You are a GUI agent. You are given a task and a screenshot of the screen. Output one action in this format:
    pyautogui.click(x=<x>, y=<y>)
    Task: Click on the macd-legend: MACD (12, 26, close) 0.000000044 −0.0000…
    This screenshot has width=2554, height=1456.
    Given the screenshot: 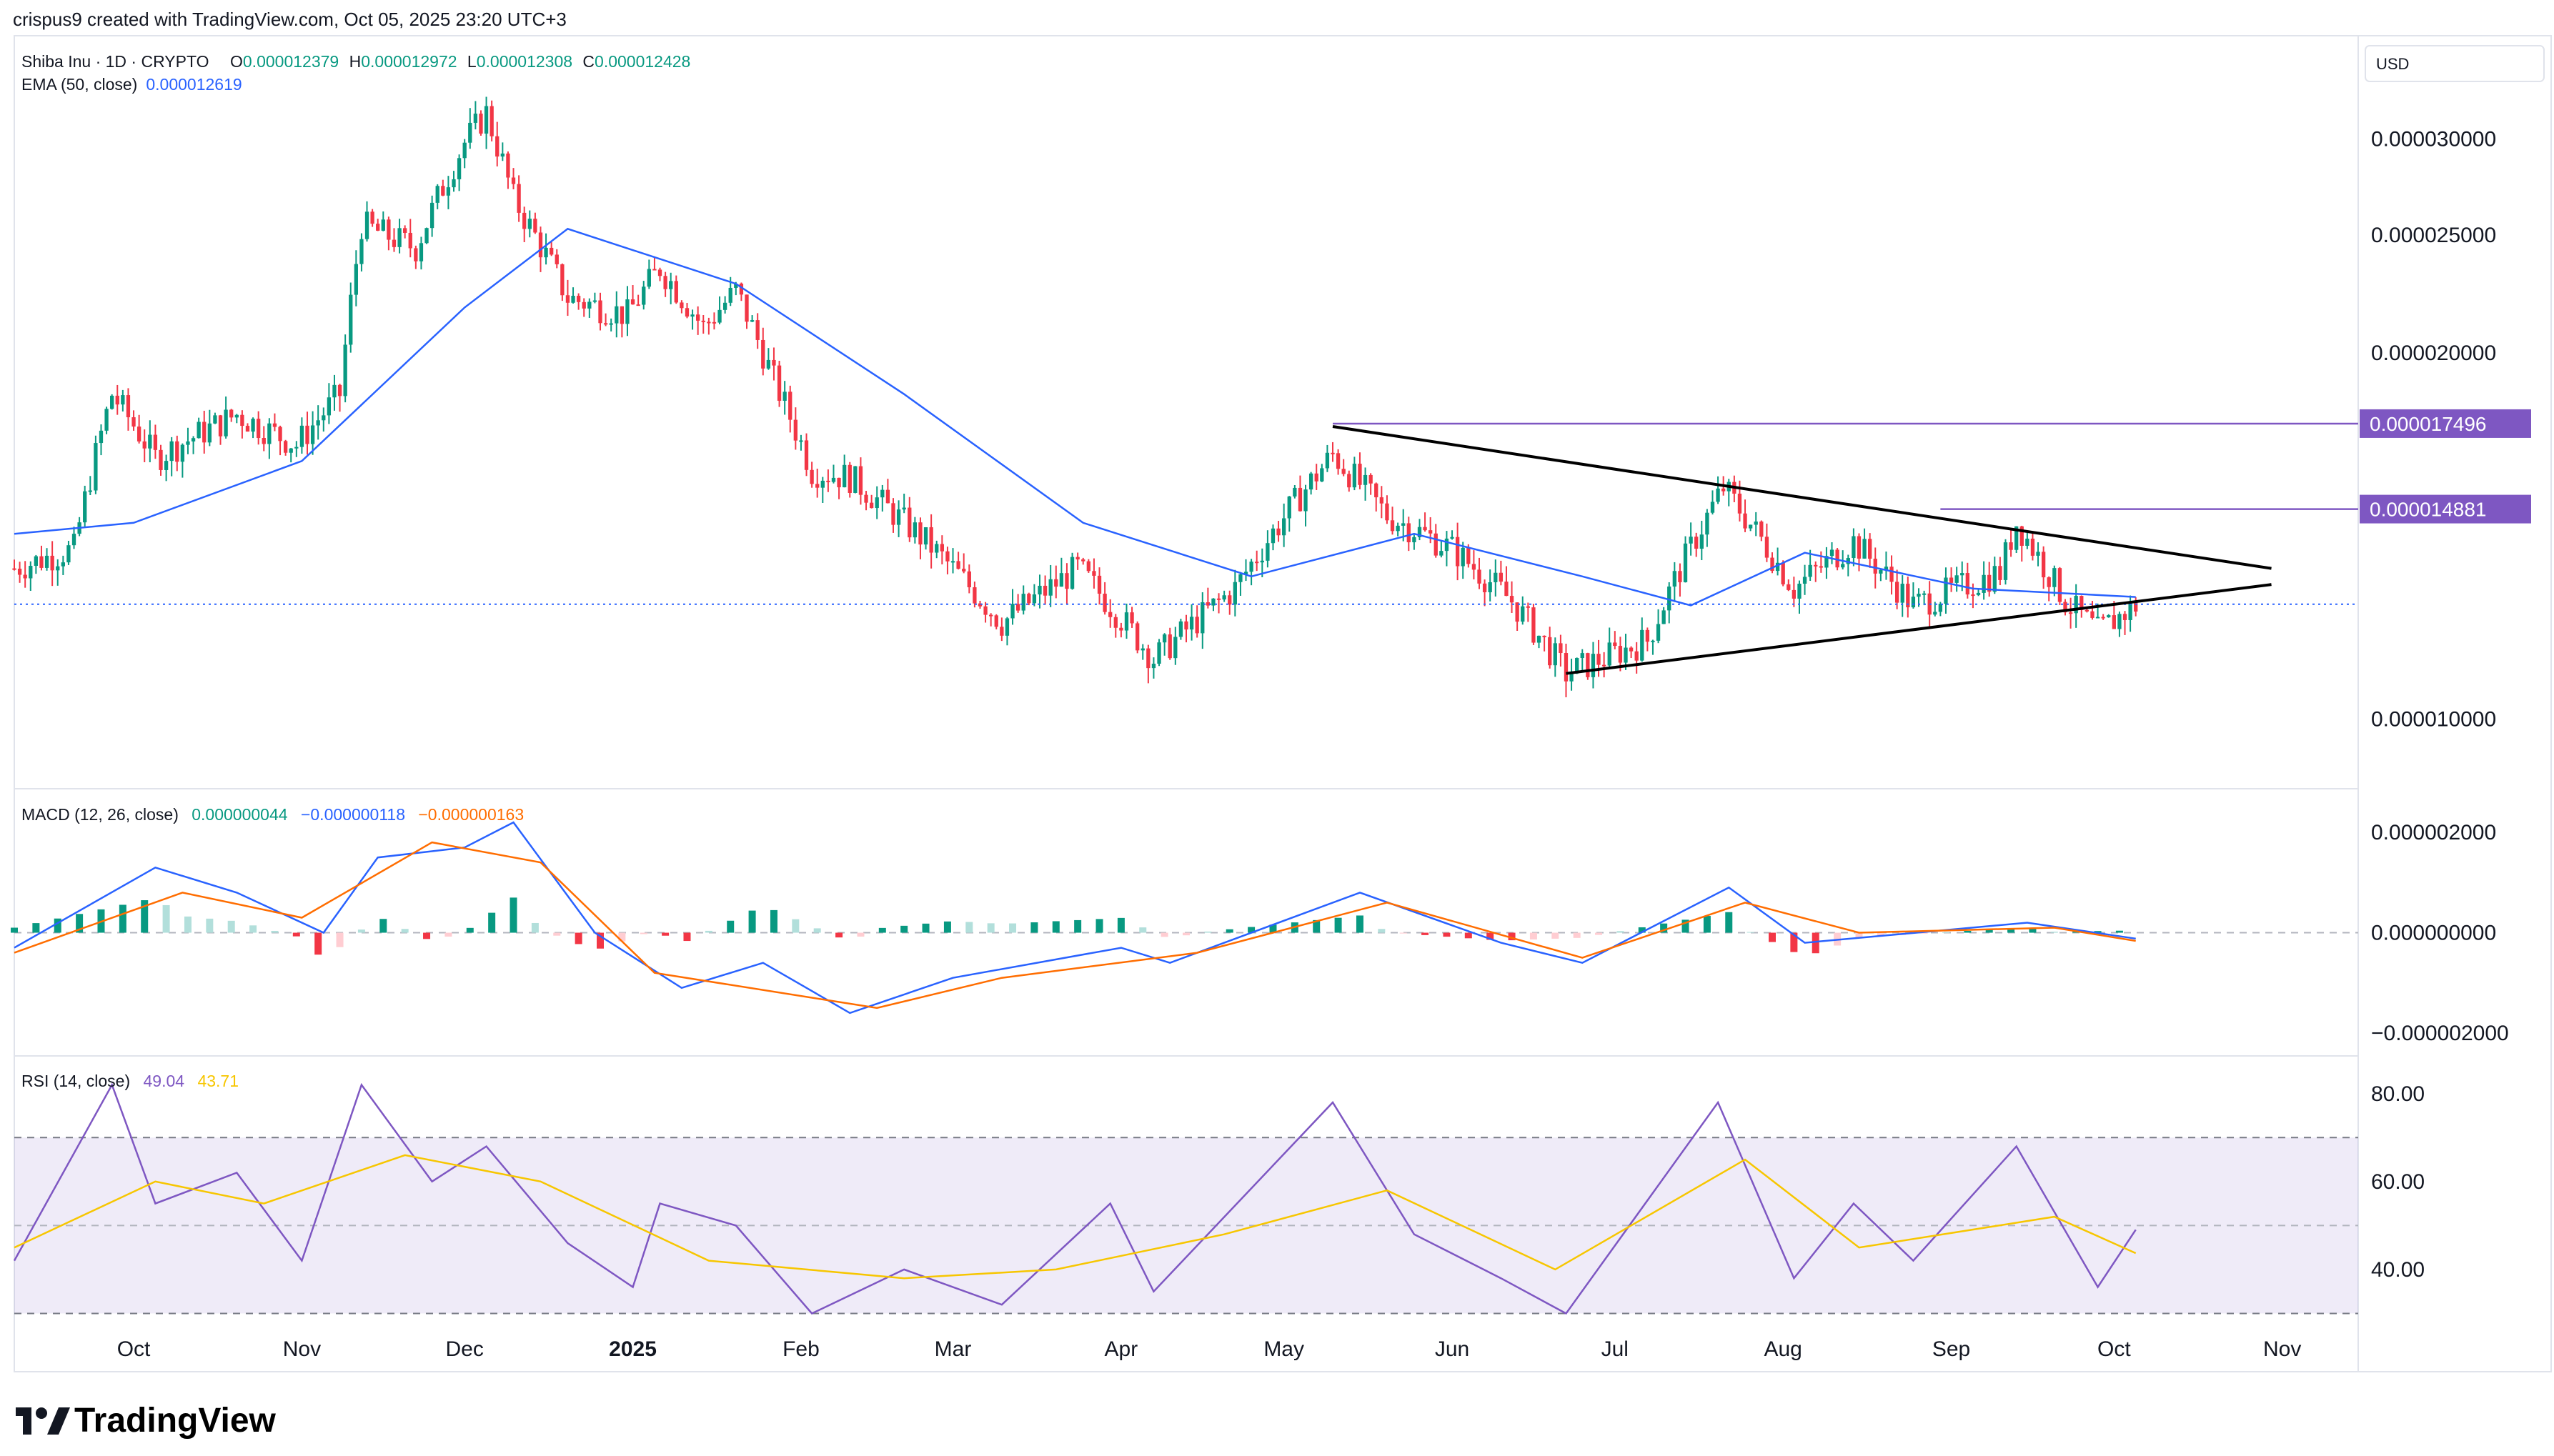 What is the action you would take?
    pyautogui.click(x=272, y=815)
    